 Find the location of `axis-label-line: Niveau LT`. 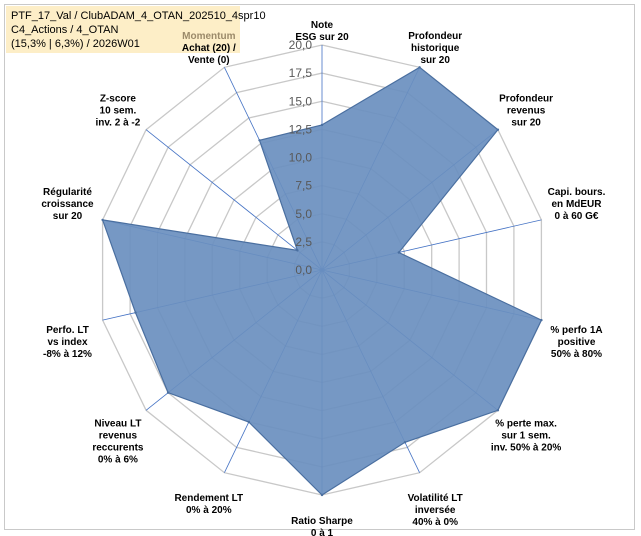

axis-label-line: Niveau LT is located at coordinates (117, 423).